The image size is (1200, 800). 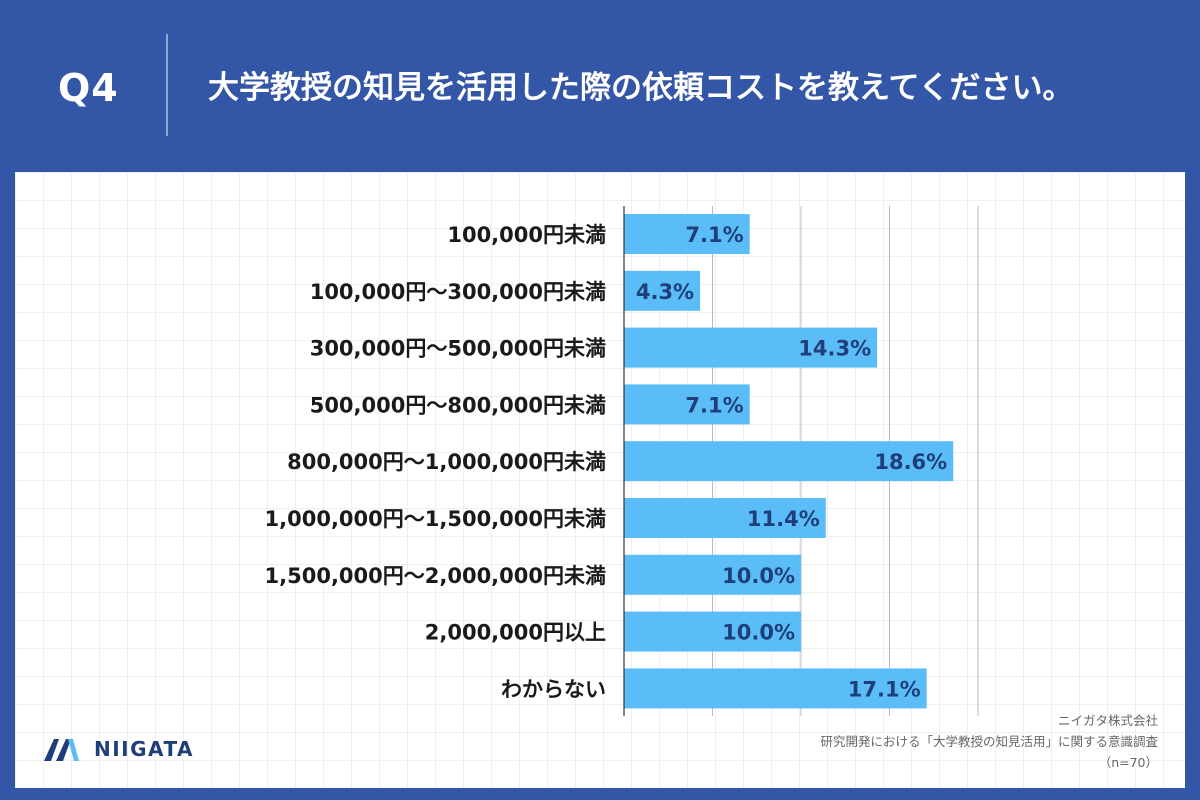 I want to click on logo-text: NIIGATA, so click(x=144, y=749).